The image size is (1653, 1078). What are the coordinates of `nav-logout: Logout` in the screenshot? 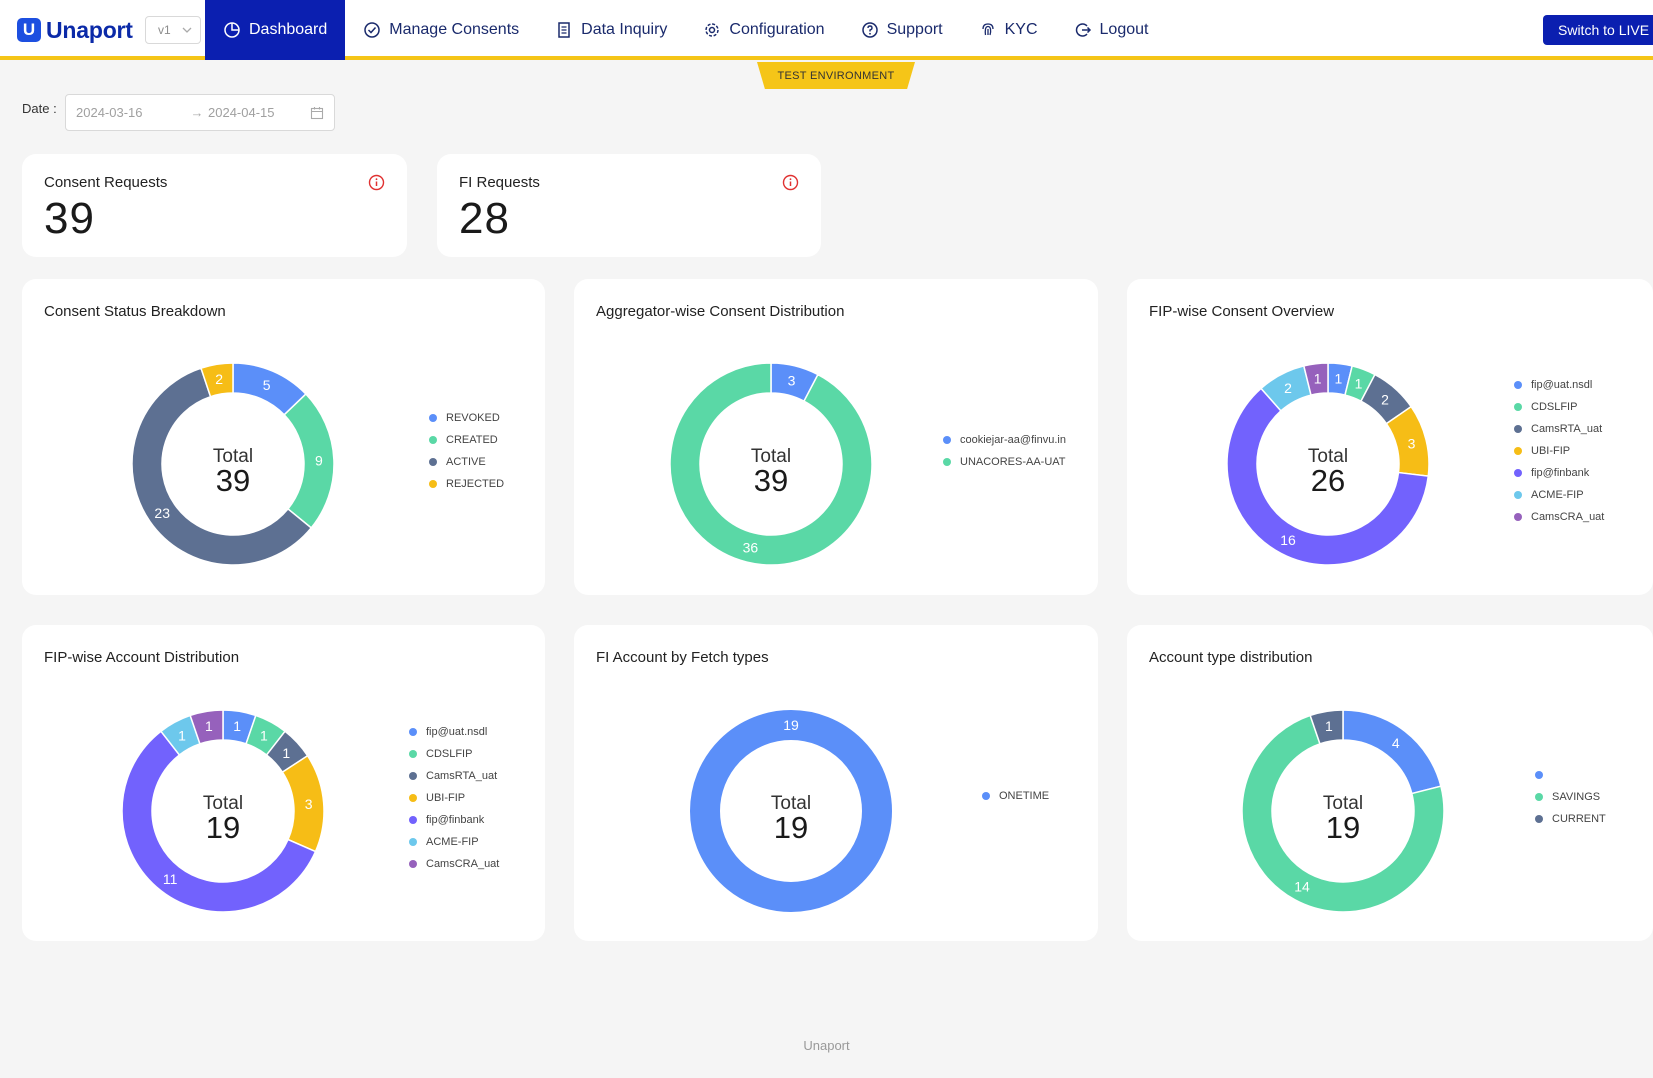 It's located at (1111, 30).